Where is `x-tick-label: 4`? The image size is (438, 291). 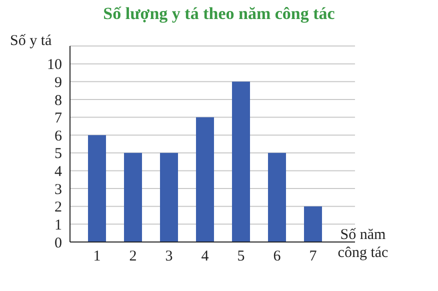
x-tick-label: 4 is located at coordinates (205, 256).